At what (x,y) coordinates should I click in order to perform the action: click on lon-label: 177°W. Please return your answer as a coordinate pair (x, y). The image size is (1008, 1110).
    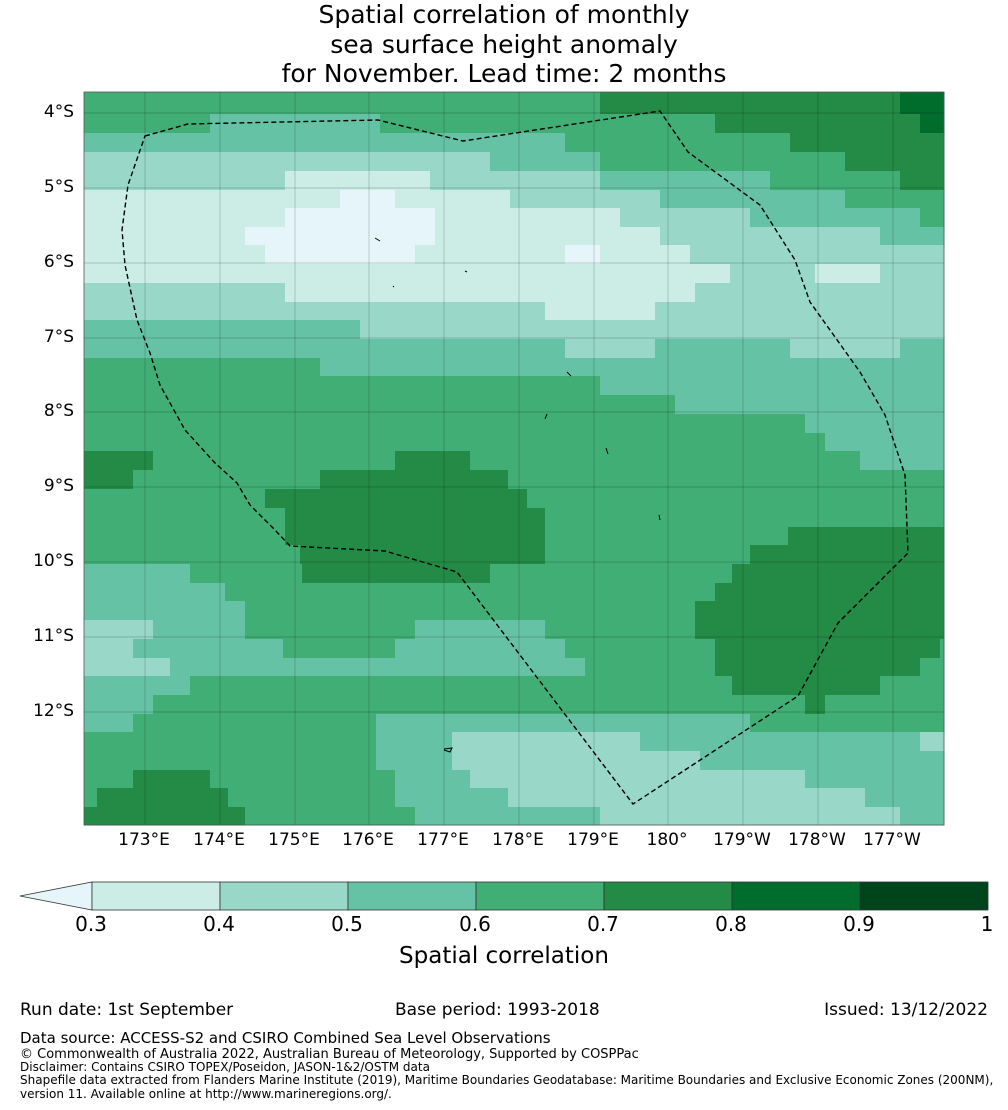
    Looking at the image, I should click on (892, 840).